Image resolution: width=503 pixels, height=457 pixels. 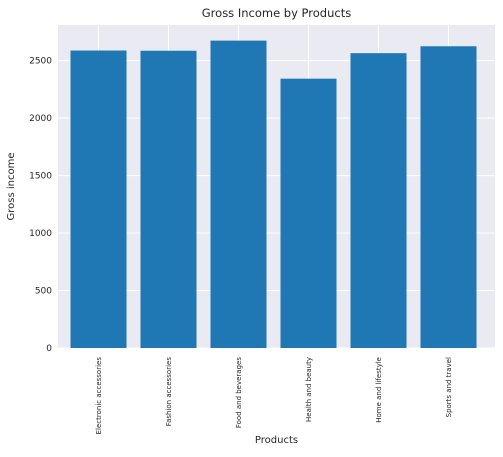 I want to click on x-tick-label: Electronic accessories, so click(x=99, y=396).